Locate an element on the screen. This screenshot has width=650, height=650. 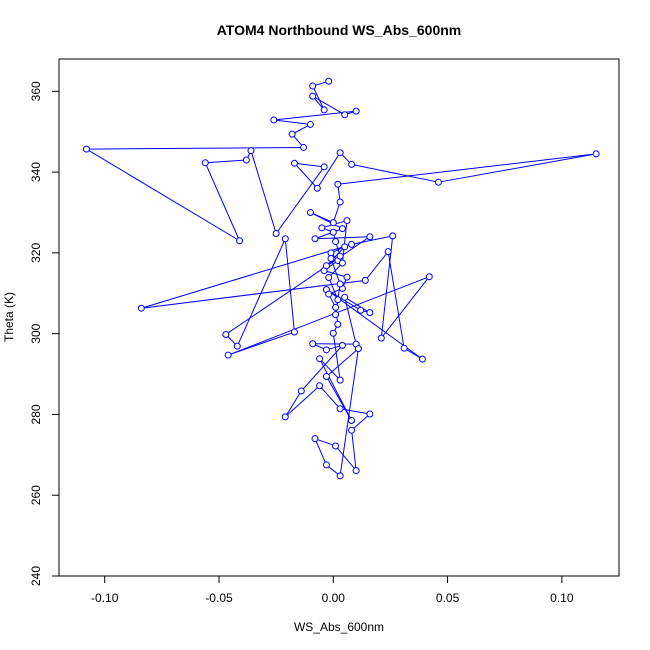
y-tick-label: 300 is located at coordinates (36, 333).